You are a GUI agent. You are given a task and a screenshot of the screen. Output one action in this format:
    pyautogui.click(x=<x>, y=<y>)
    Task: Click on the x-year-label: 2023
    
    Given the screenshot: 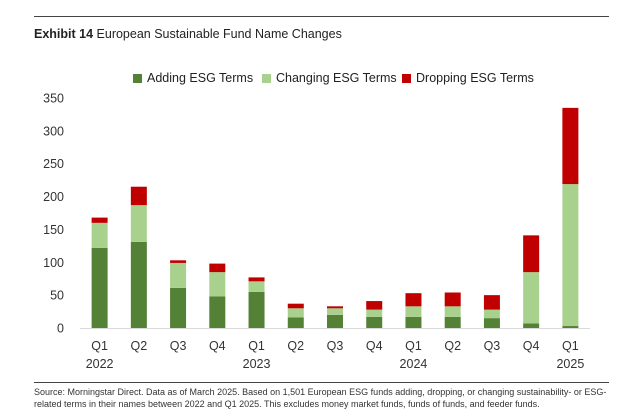 What is the action you would take?
    pyautogui.click(x=257, y=364)
    